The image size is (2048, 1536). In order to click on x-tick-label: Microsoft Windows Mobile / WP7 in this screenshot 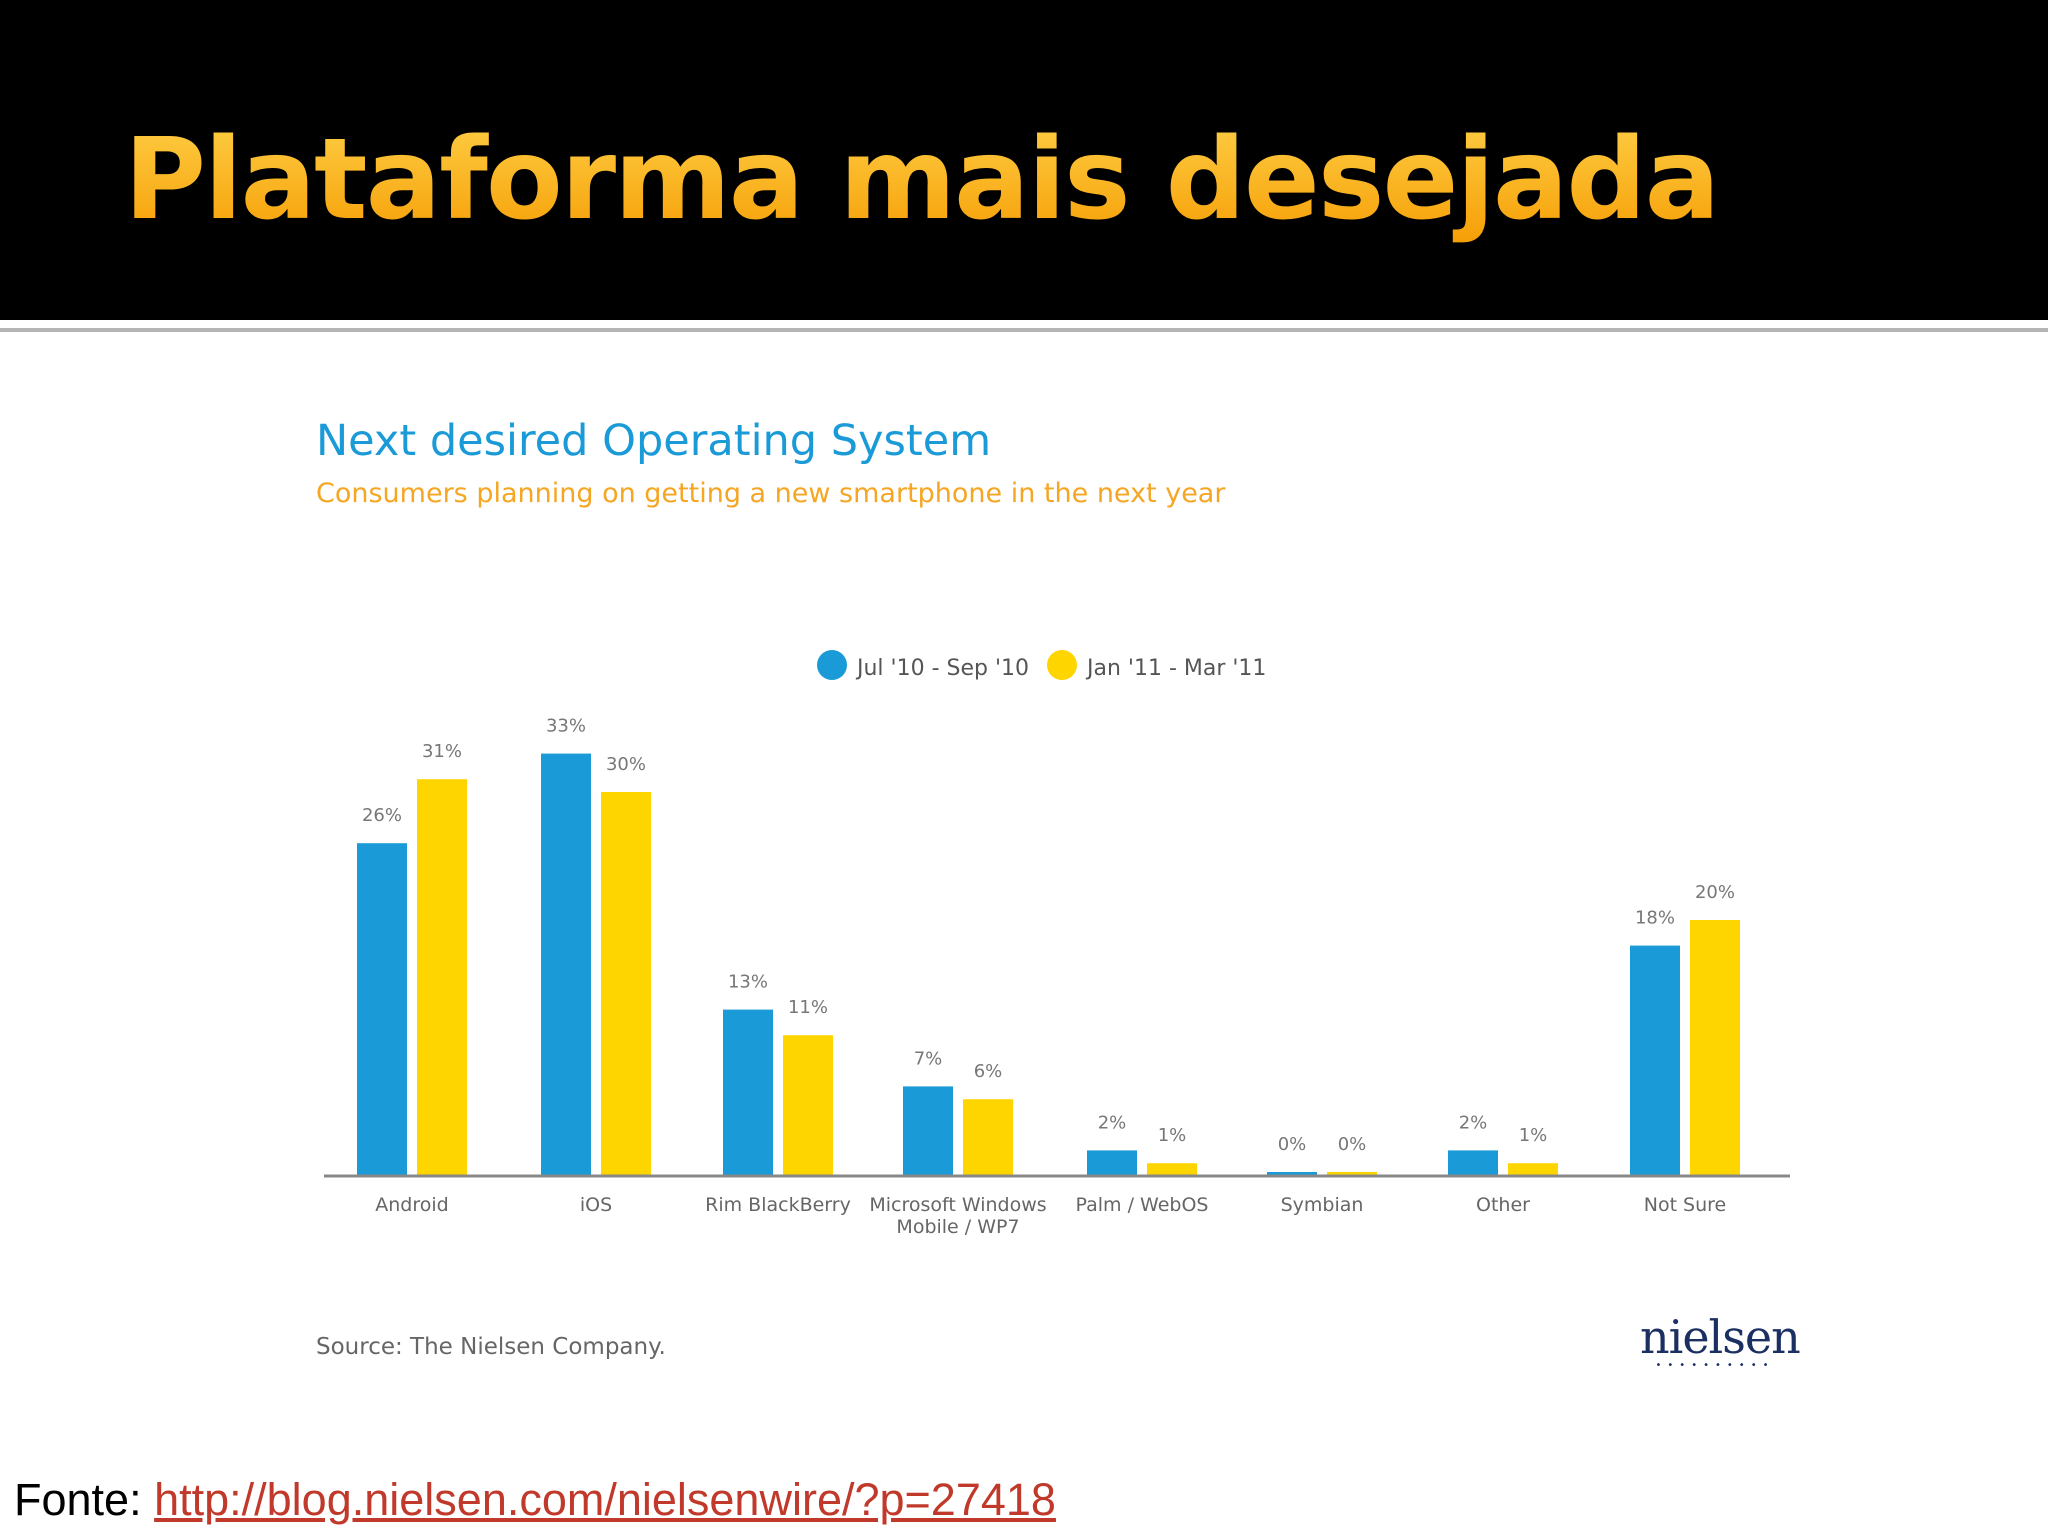, I will do `click(957, 1216)`.